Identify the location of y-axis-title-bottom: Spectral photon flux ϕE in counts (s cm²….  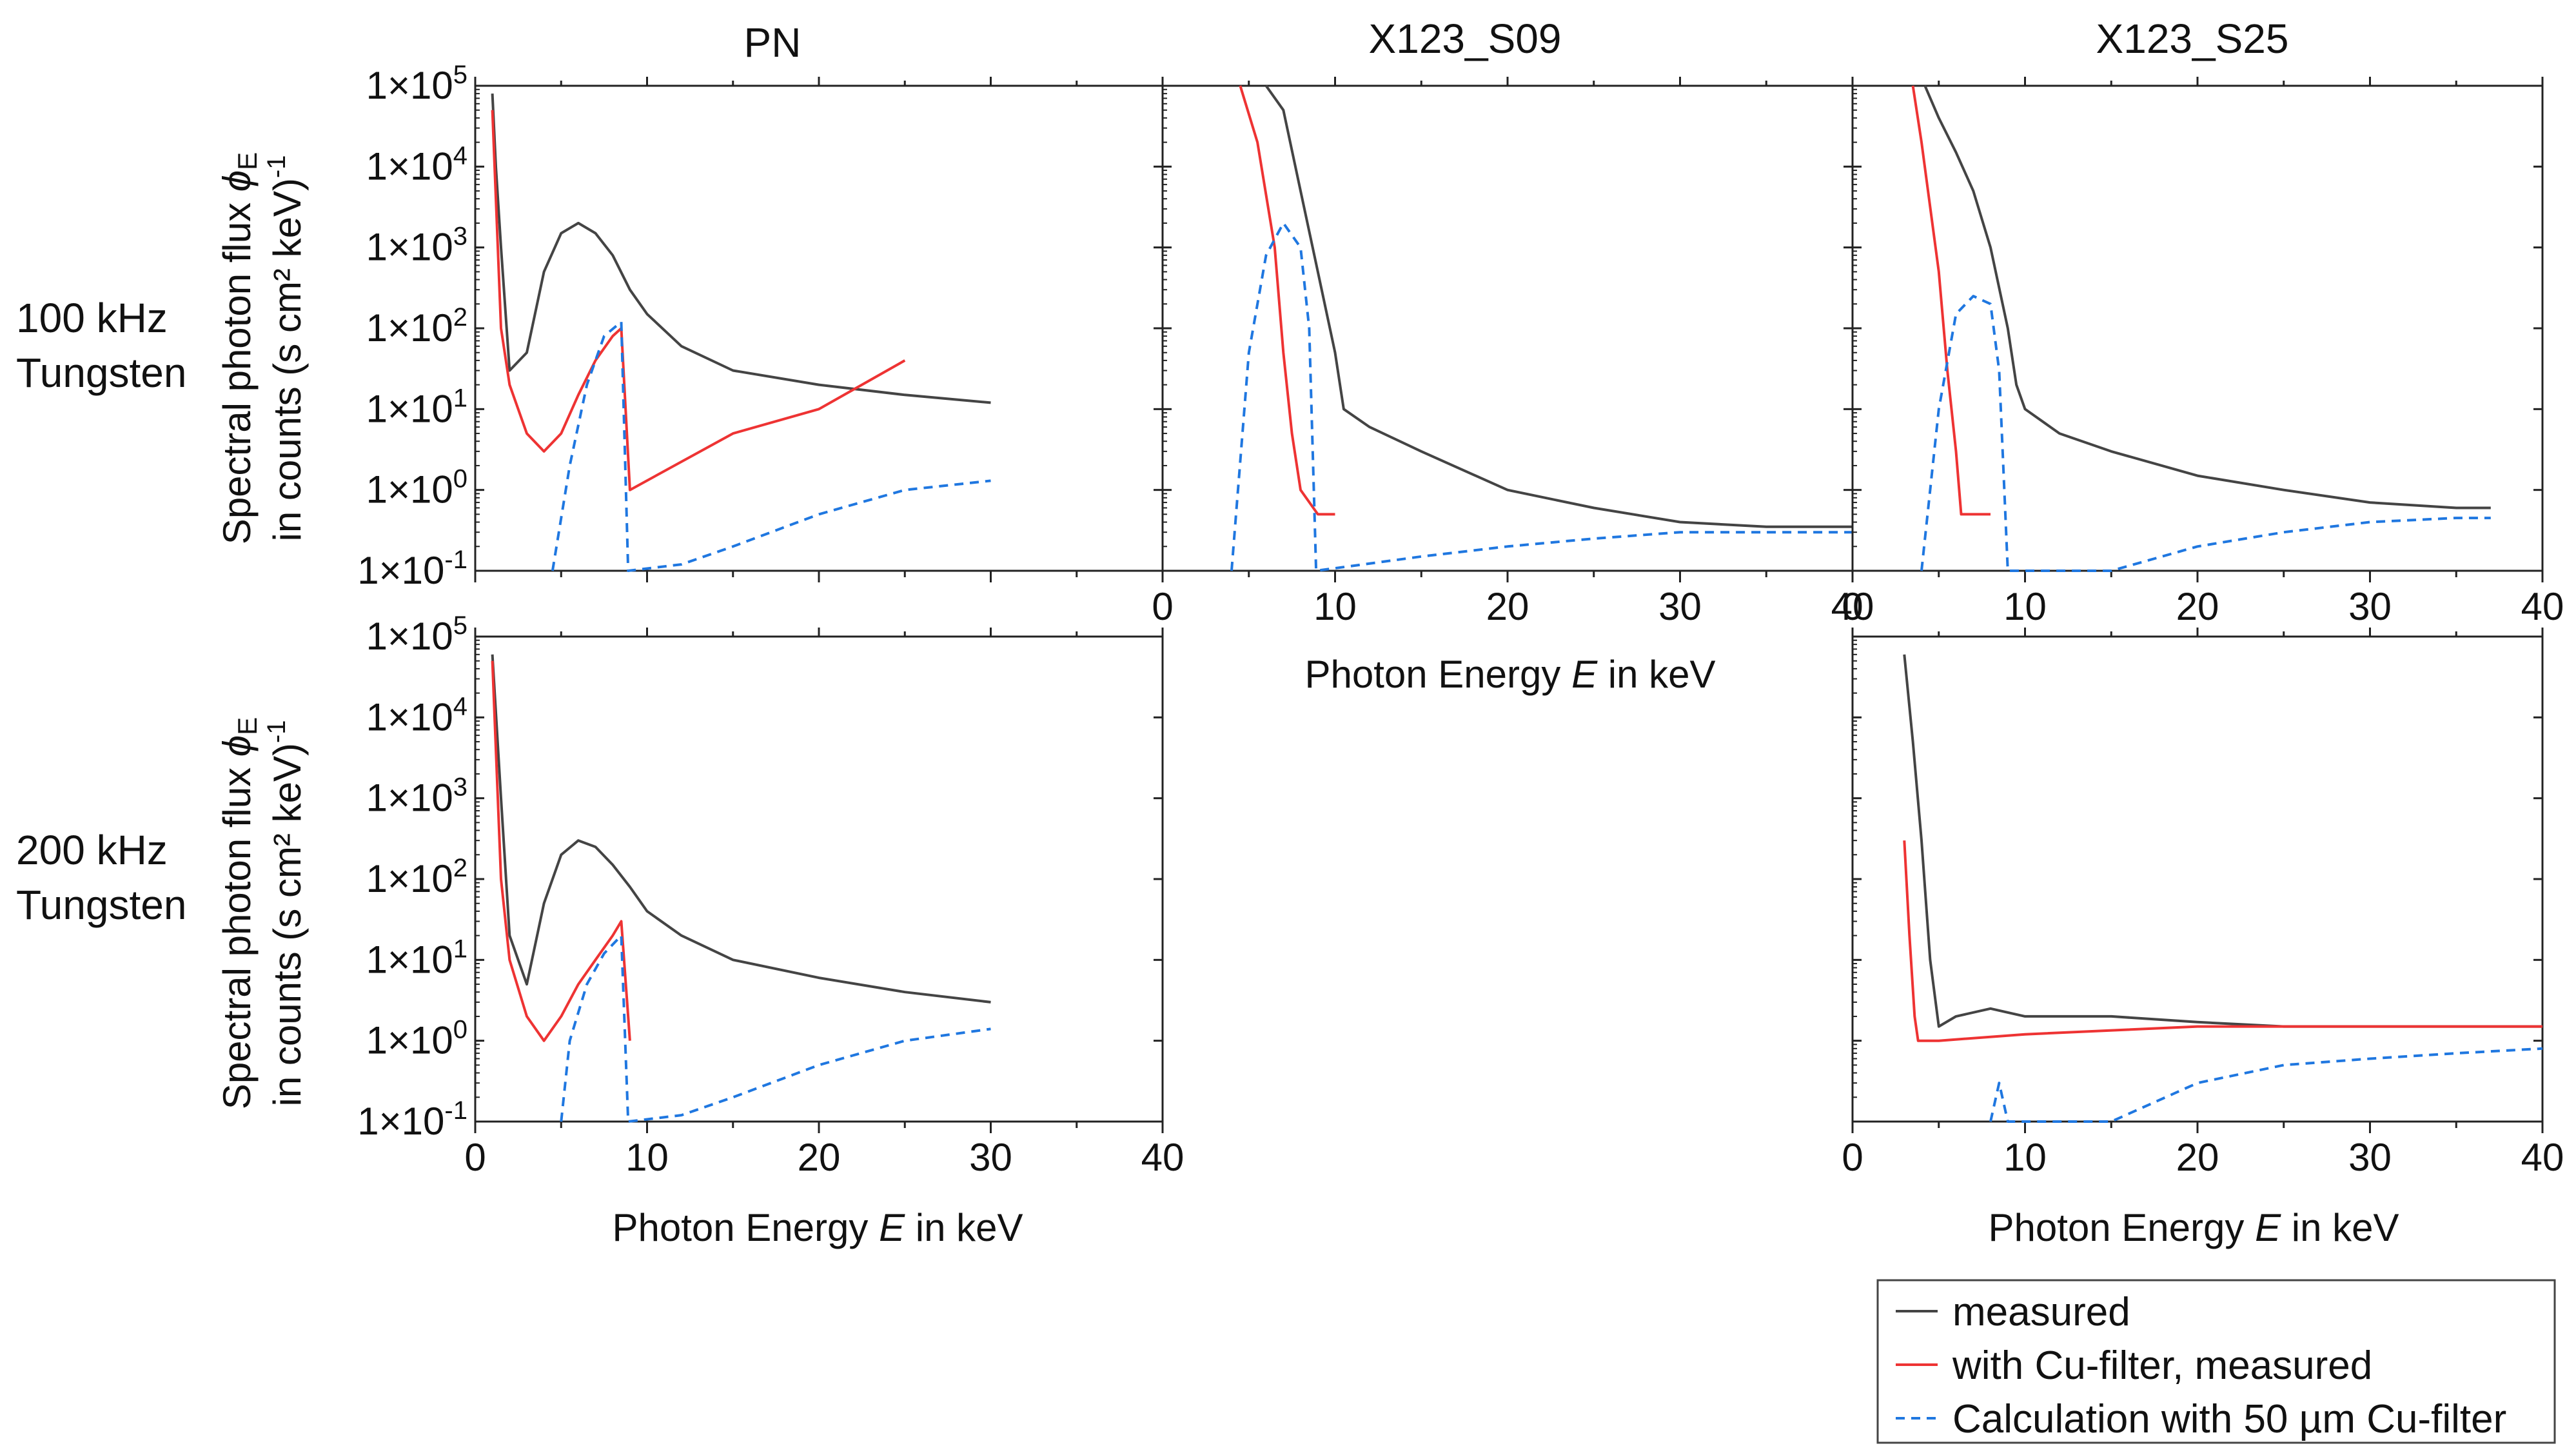
(262, 913).